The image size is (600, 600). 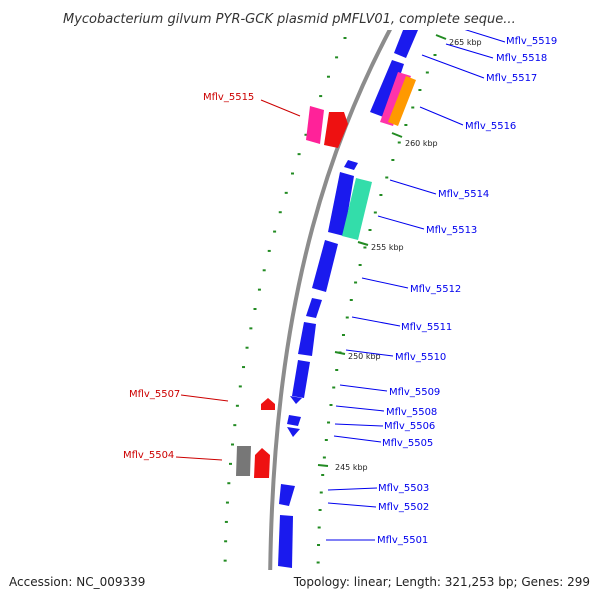 I want to click on gene-label: Mflv_5519, so click(x=531, y=41).